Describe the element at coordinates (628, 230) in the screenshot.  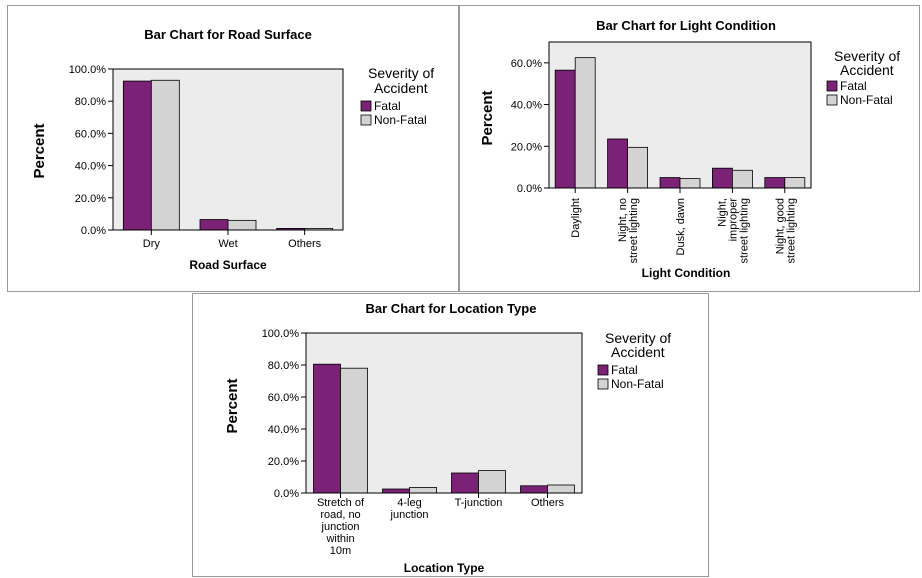
I see `x-tick-label: Night, nostreet lighting` at that location.